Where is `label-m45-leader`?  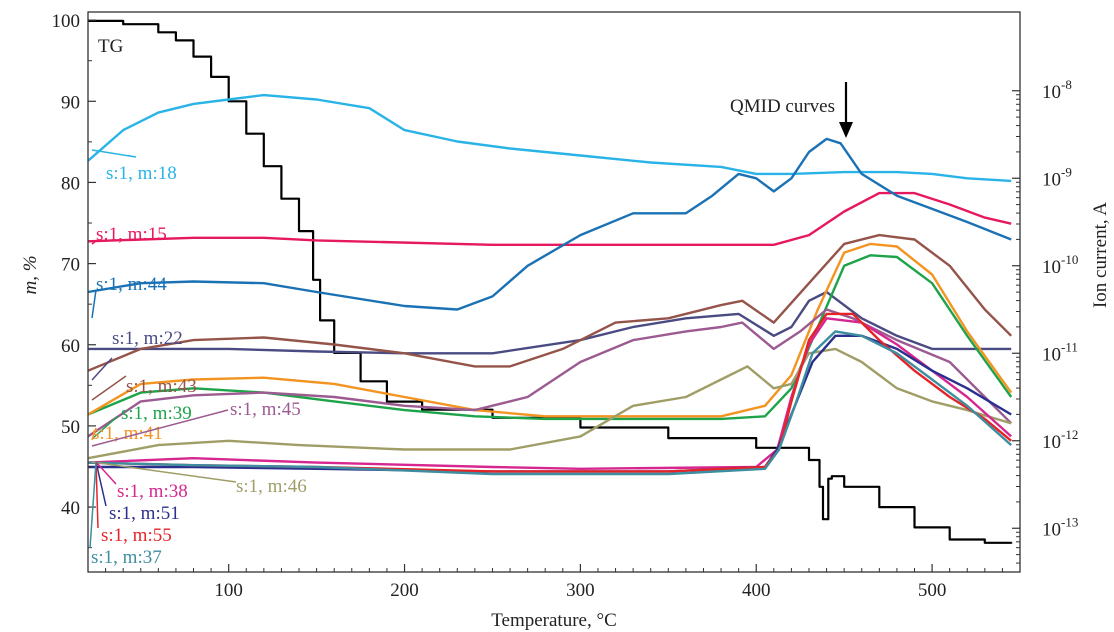
label-m45-leader is located at coordinates (160, 428).